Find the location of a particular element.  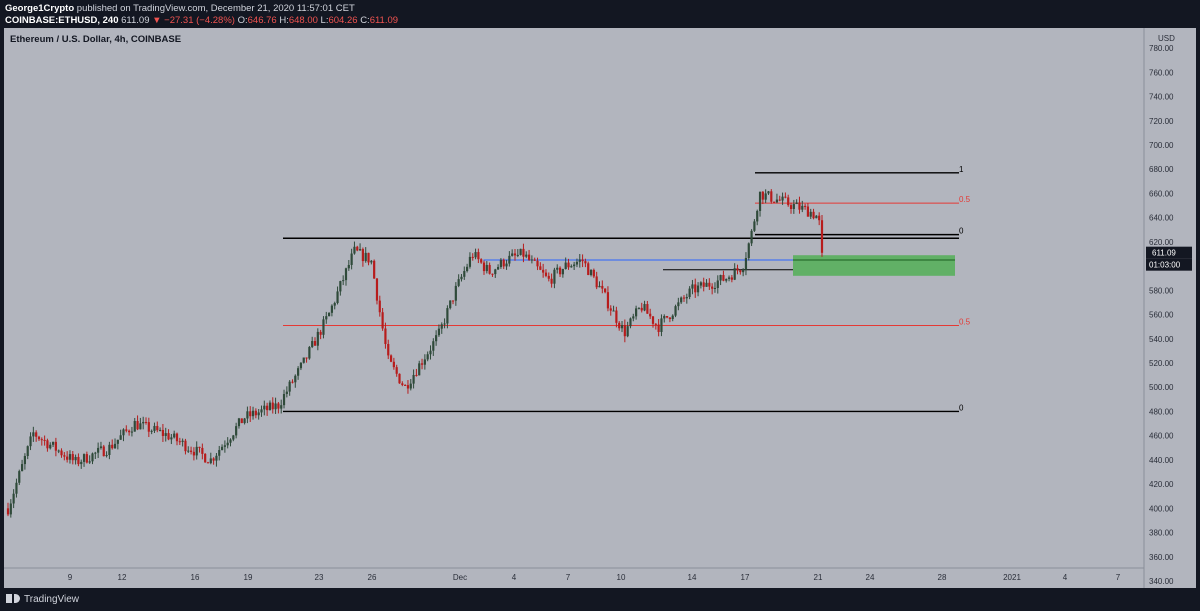

y-tick-label: 580.00 is located at coordinates (1161, 290).